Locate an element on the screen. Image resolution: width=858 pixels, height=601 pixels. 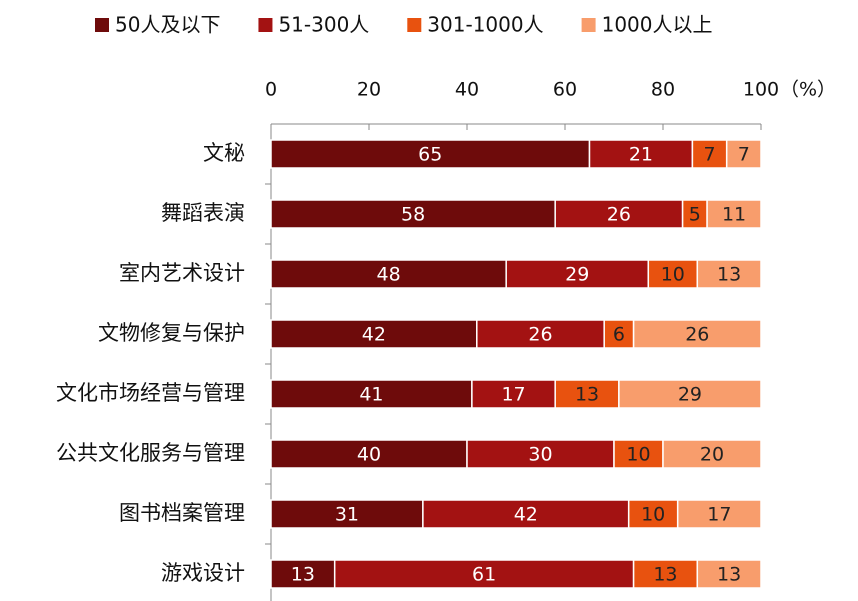
bar-value-label: 48 is located at coordinates (389, 275).